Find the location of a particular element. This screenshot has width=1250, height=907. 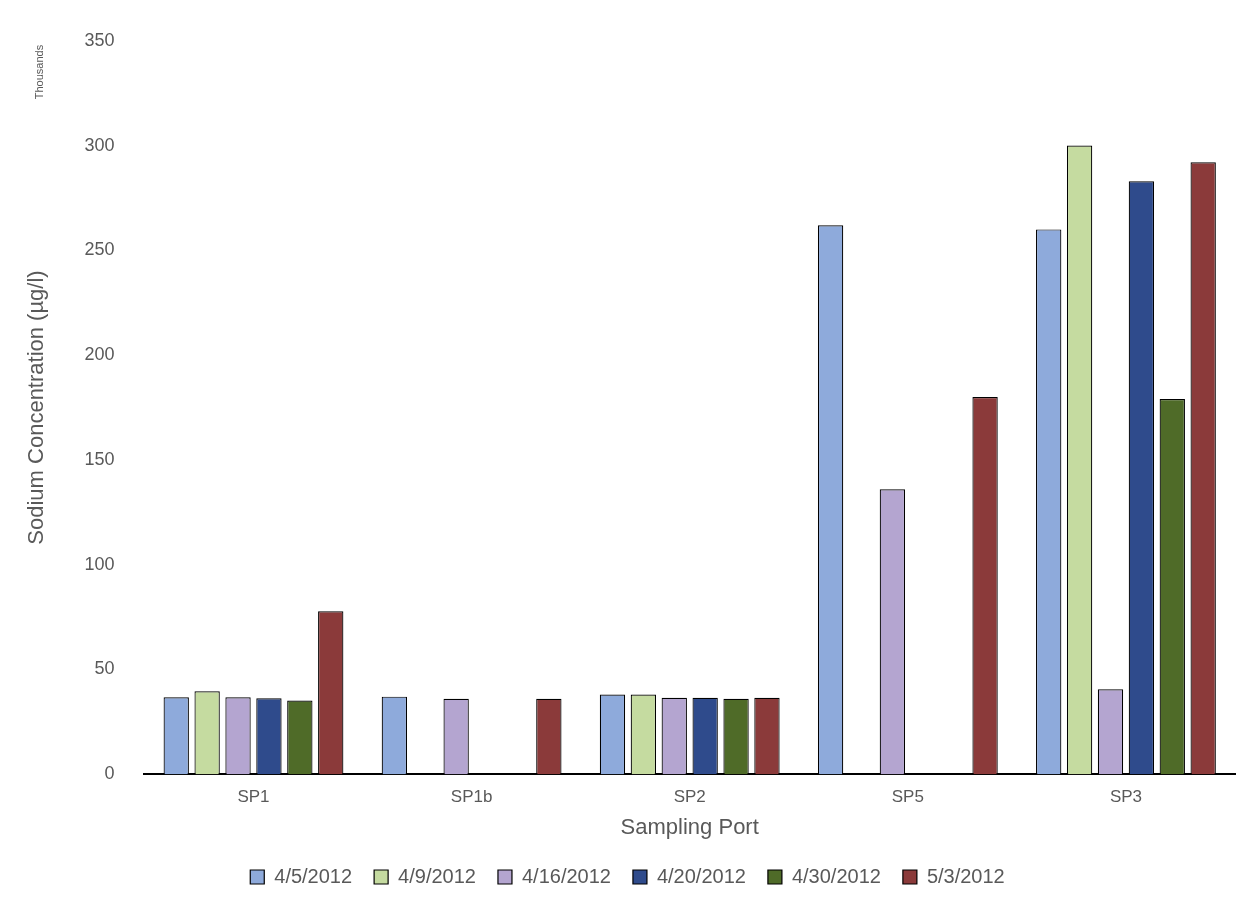

text: Thousands is located at coordinates (39, 72).